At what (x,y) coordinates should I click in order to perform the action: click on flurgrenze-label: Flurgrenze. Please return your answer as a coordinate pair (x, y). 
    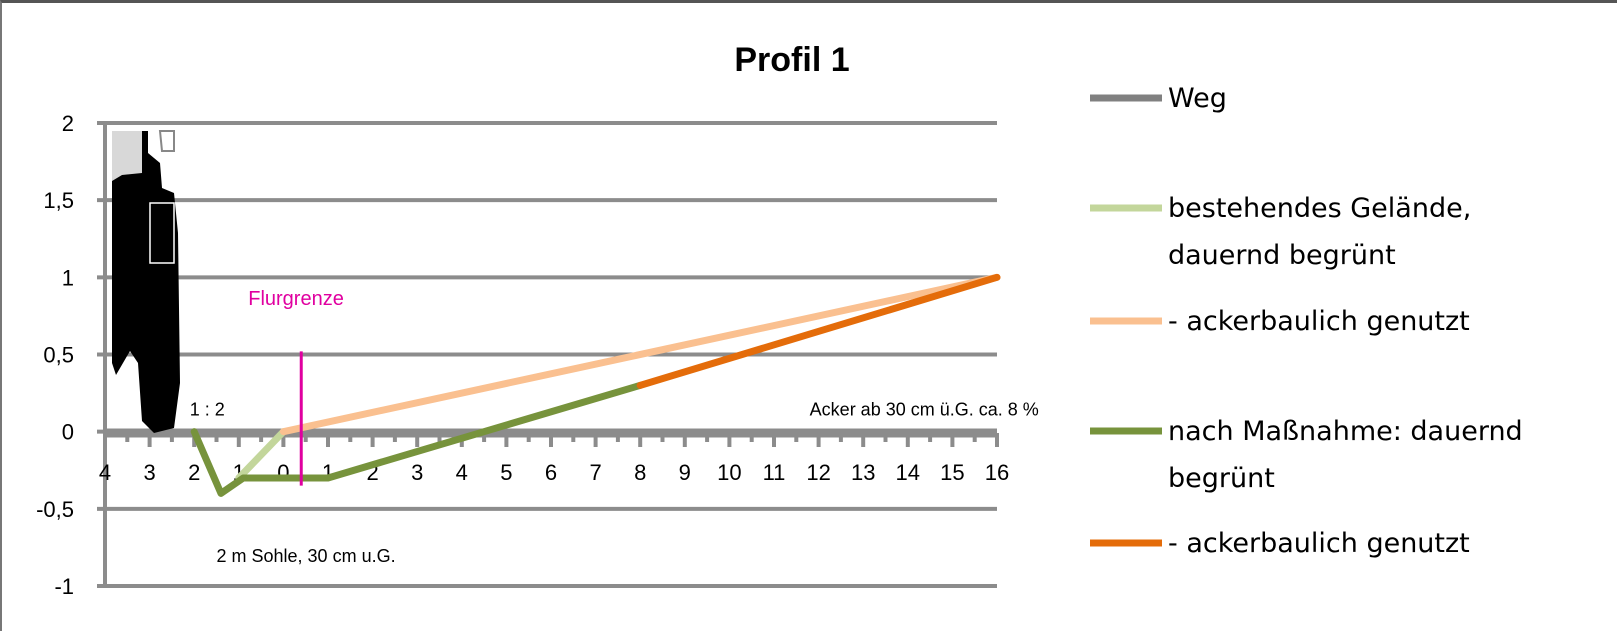
    Looking at the image, I should click on (296, 299).